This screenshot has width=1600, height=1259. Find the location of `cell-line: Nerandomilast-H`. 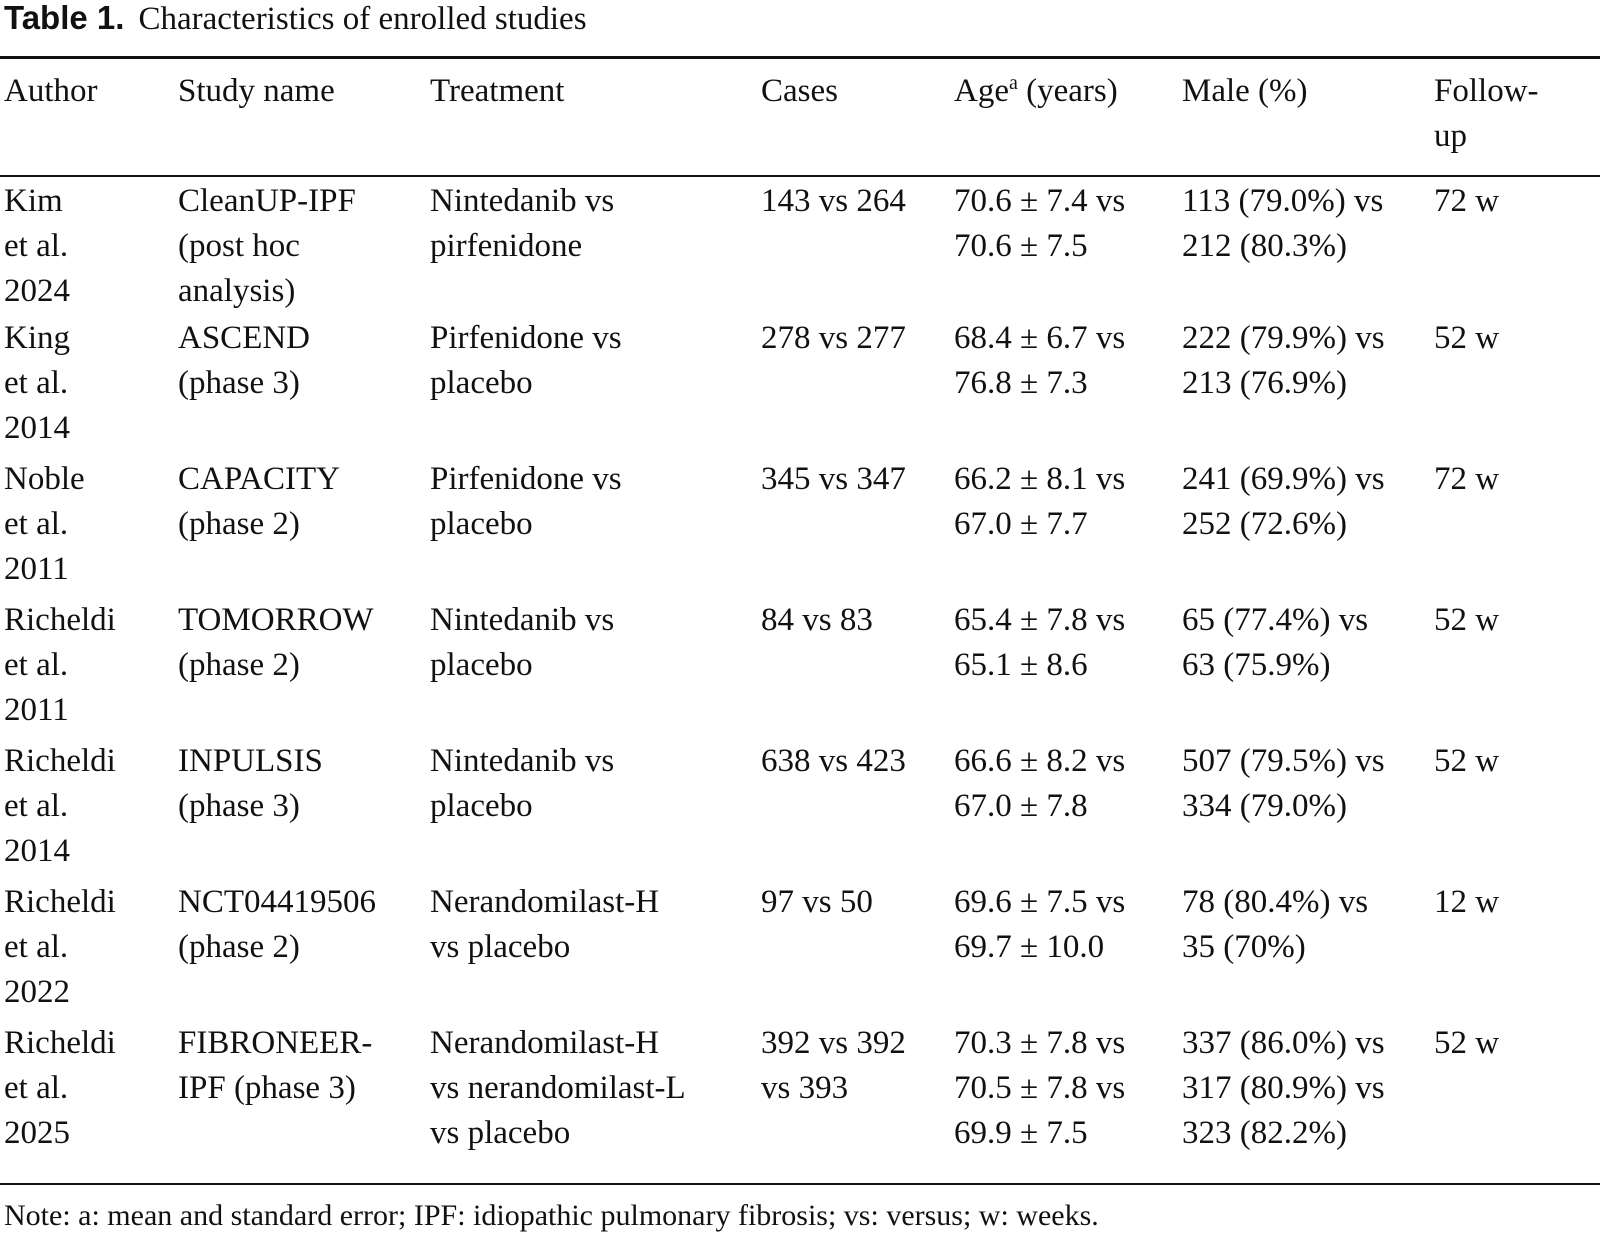

cell-line: Nerandomilast-H is located at coordinates (545, 1043).